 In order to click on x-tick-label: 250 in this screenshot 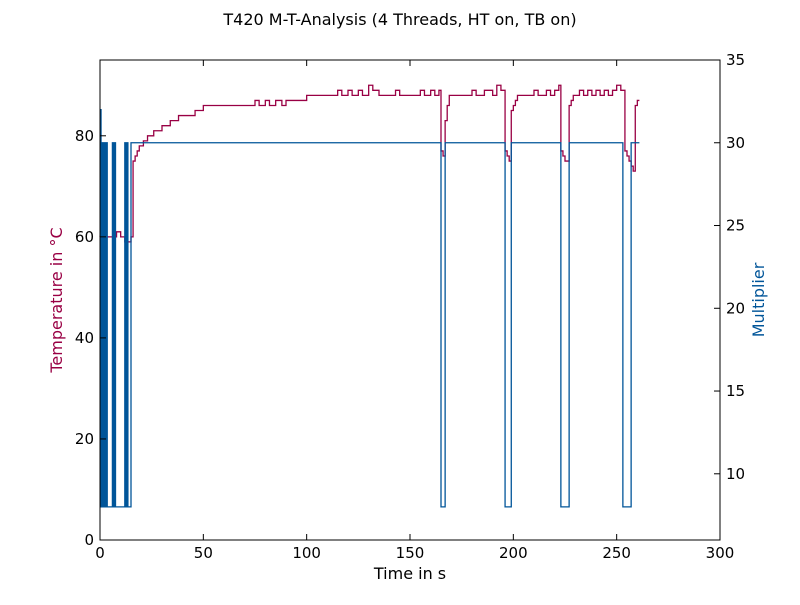, I will do `click(616, 553)`.